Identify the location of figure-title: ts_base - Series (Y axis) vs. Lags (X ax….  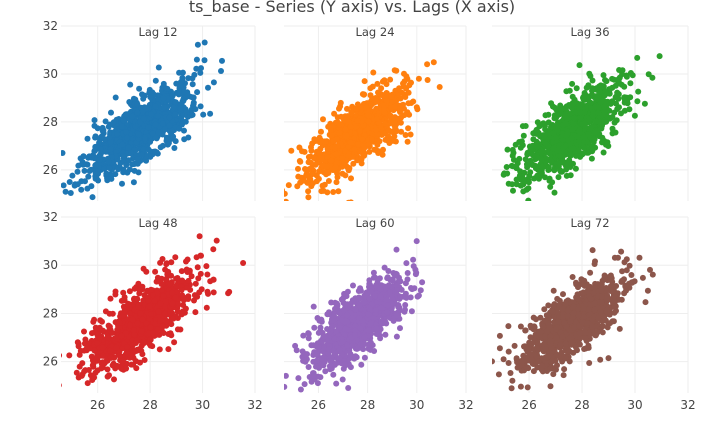
(352, 8).